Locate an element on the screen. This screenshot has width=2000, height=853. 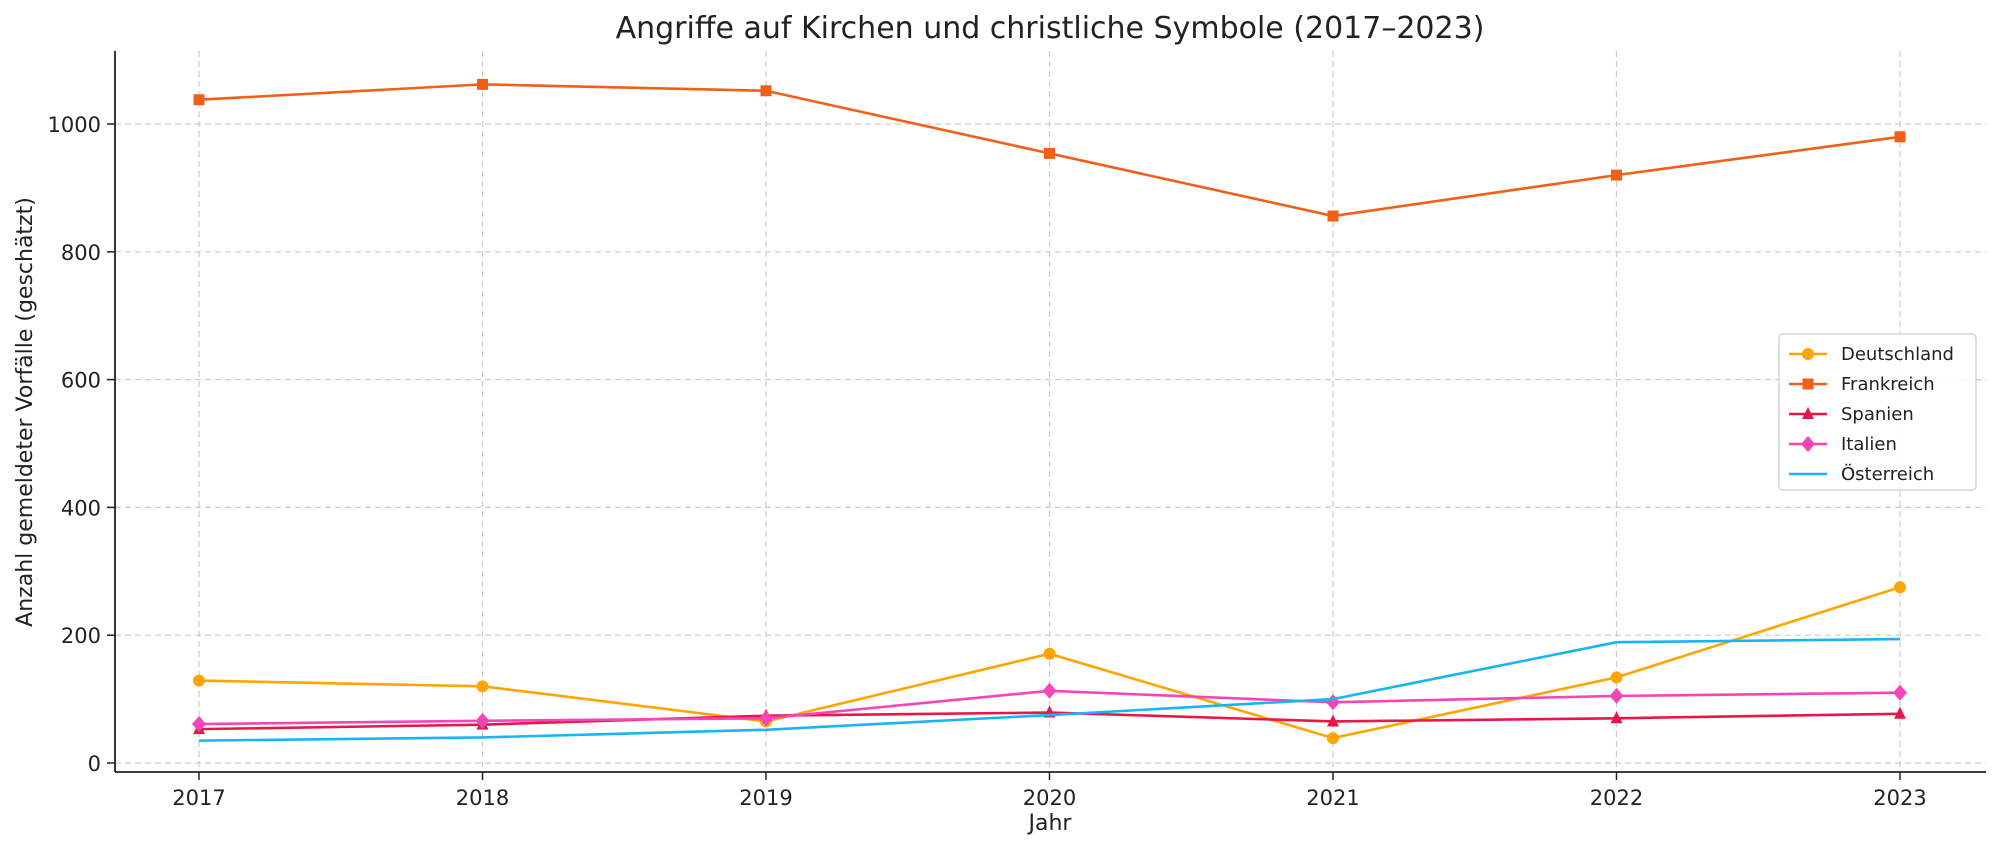
x-tick-label: 2023 is located at coordinates (1899, 798).